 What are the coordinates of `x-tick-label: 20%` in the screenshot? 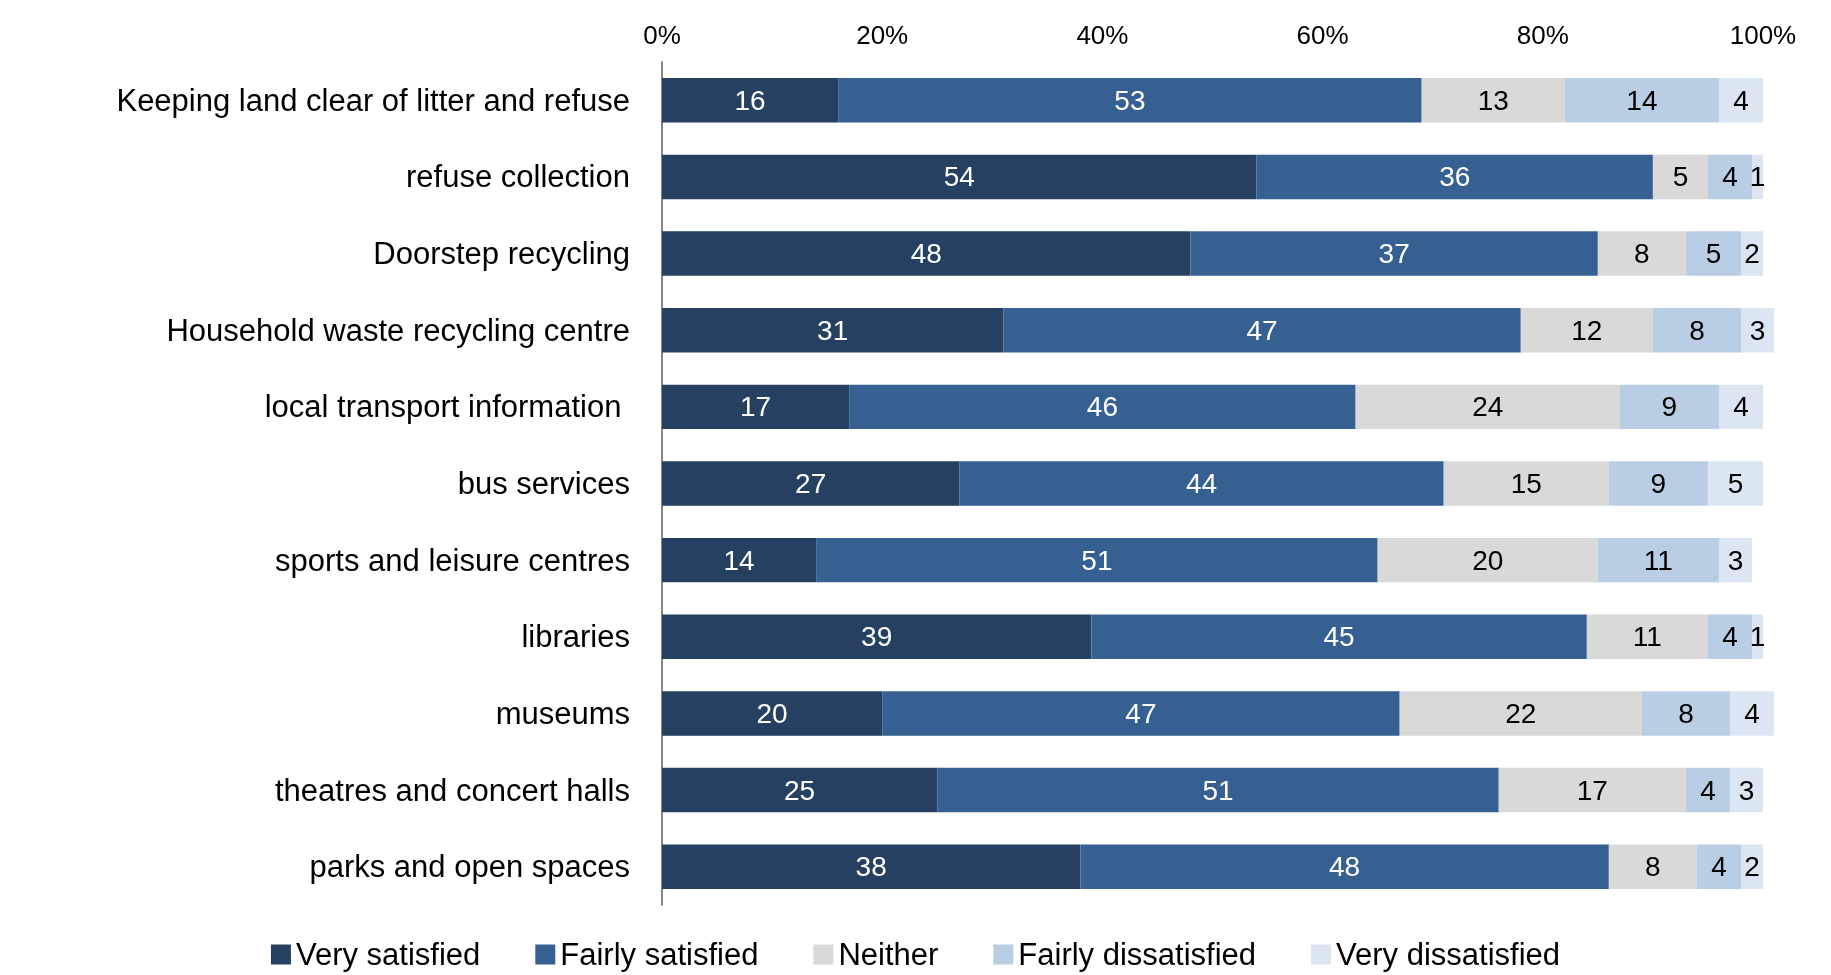 It's located at (882, 35).